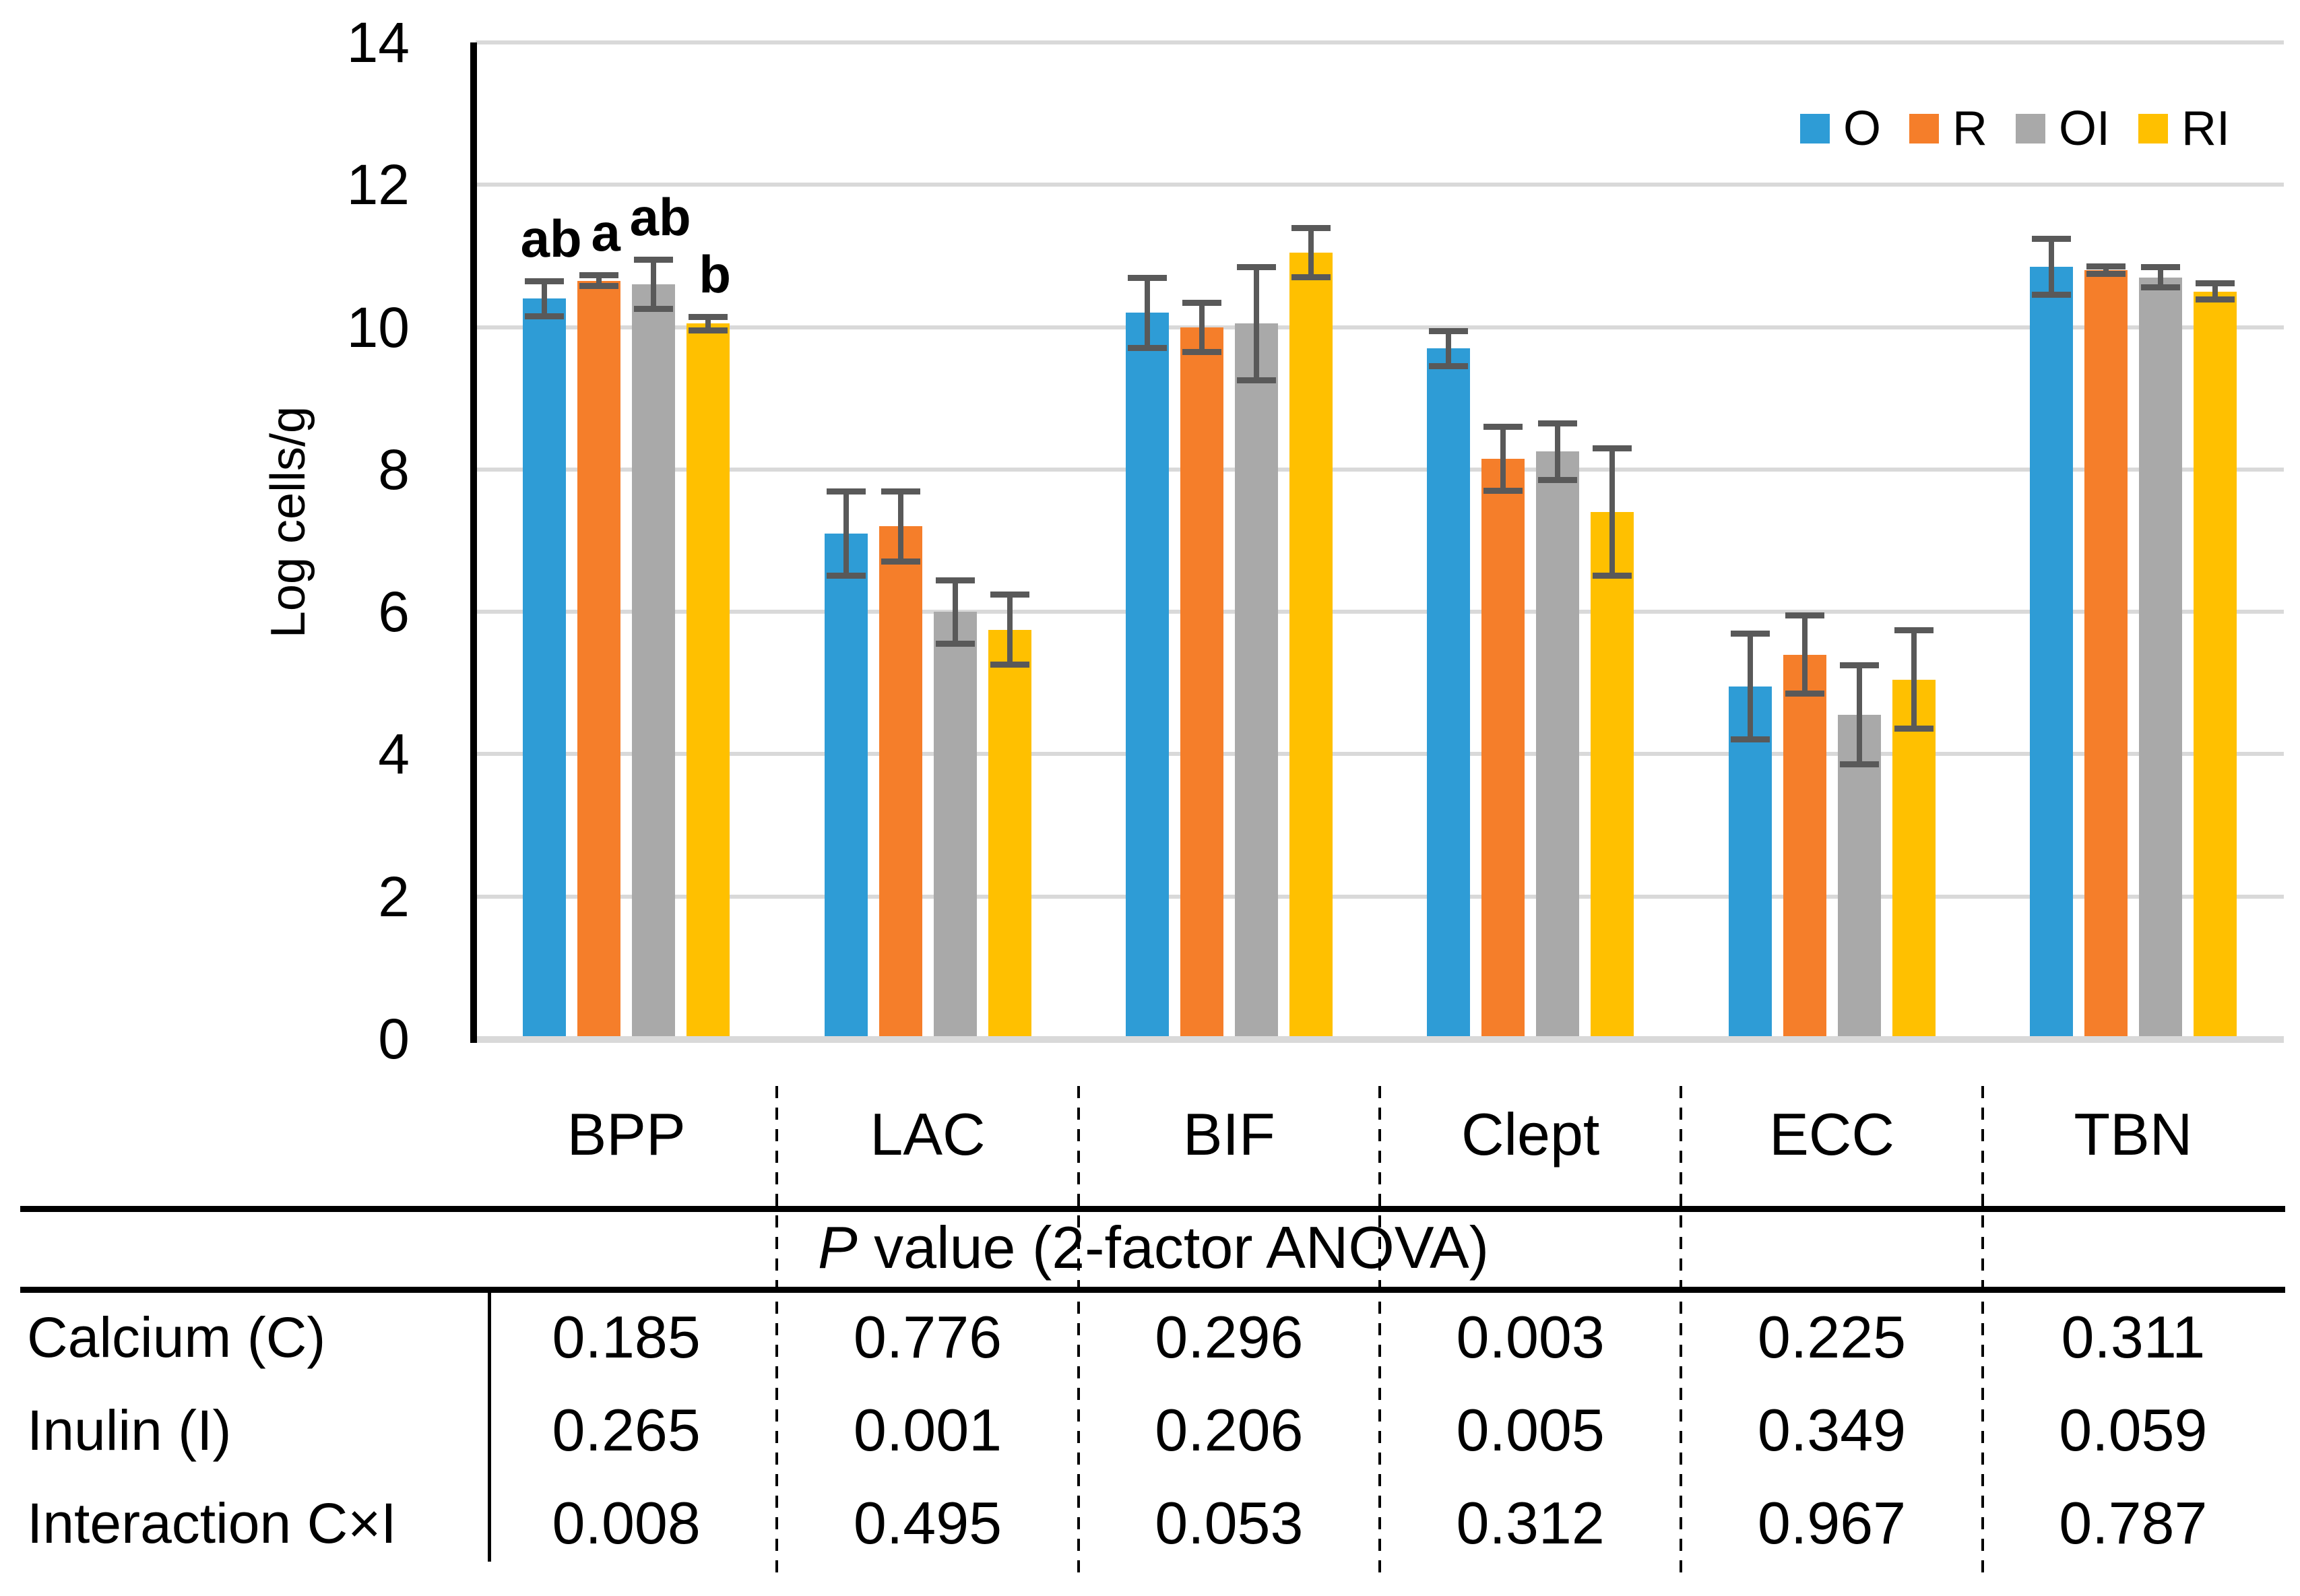 The width and height of the screenshot is (2300, 1596). Describe the element at coordinates (901, 491) in the screenshot. I see `error-bar-cap-top-LAC-R` at that location.